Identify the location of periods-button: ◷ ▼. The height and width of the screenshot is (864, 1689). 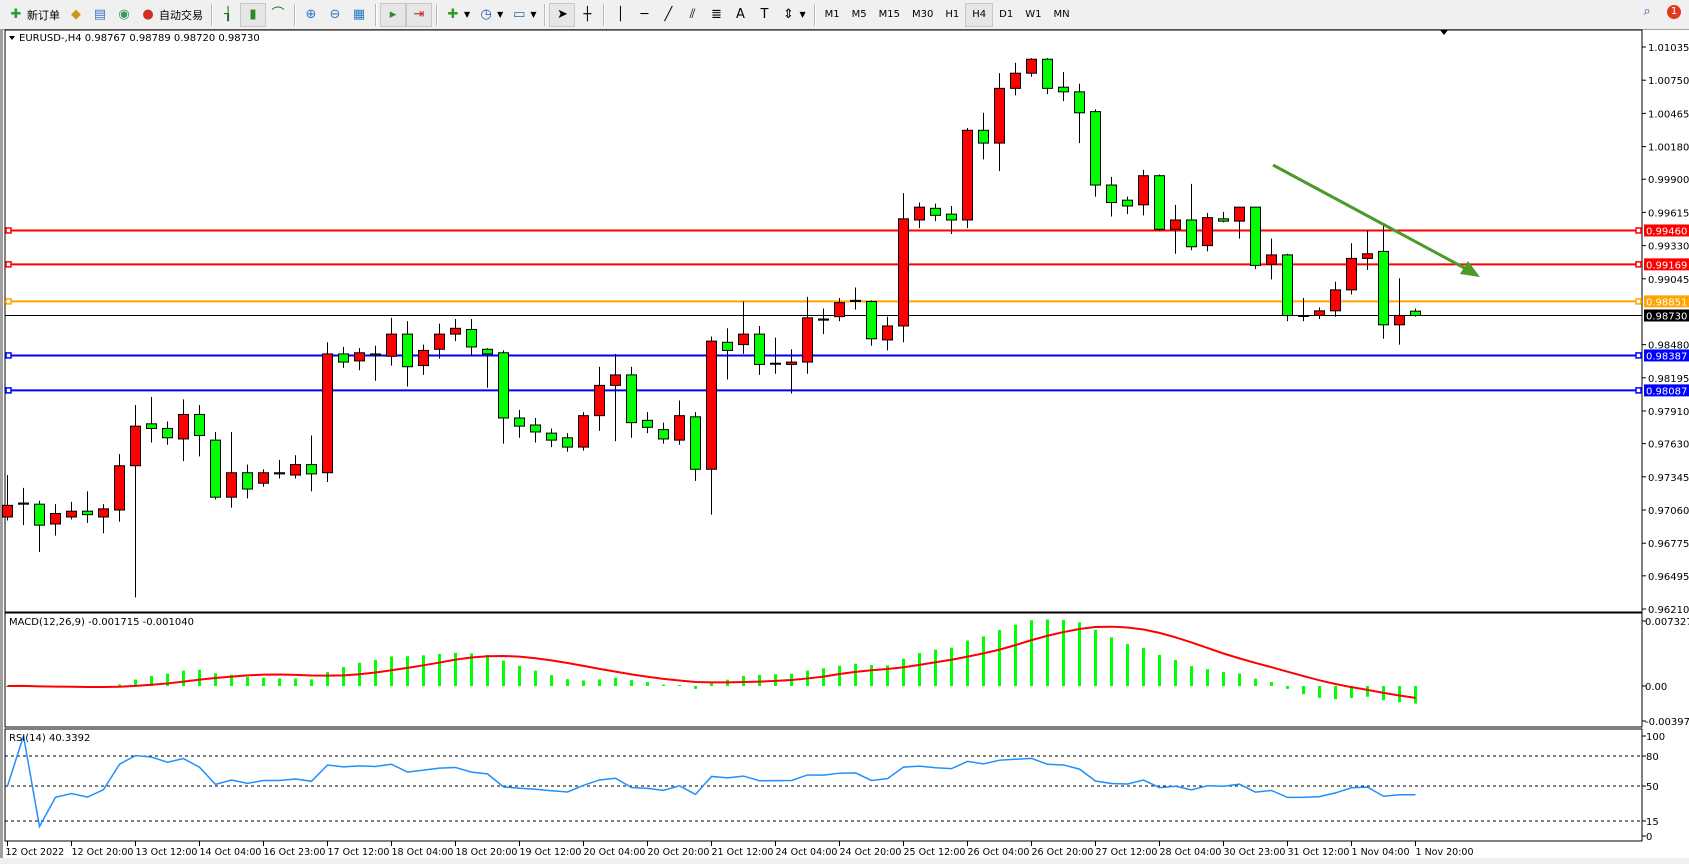
(490, 15).